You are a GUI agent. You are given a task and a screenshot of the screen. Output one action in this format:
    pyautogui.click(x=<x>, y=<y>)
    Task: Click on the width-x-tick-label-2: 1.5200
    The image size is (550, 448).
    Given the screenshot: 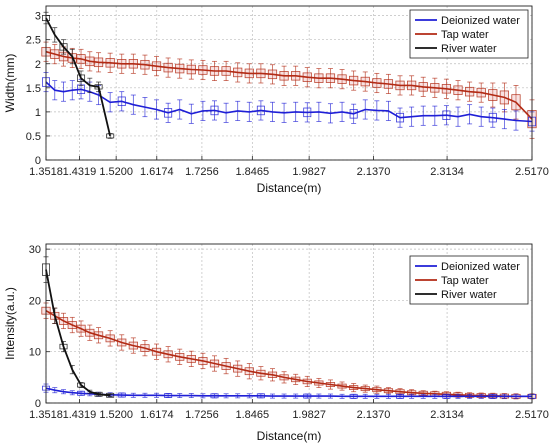 What is the action you would take?
    pyautogui.click(x=116, y=172)
    